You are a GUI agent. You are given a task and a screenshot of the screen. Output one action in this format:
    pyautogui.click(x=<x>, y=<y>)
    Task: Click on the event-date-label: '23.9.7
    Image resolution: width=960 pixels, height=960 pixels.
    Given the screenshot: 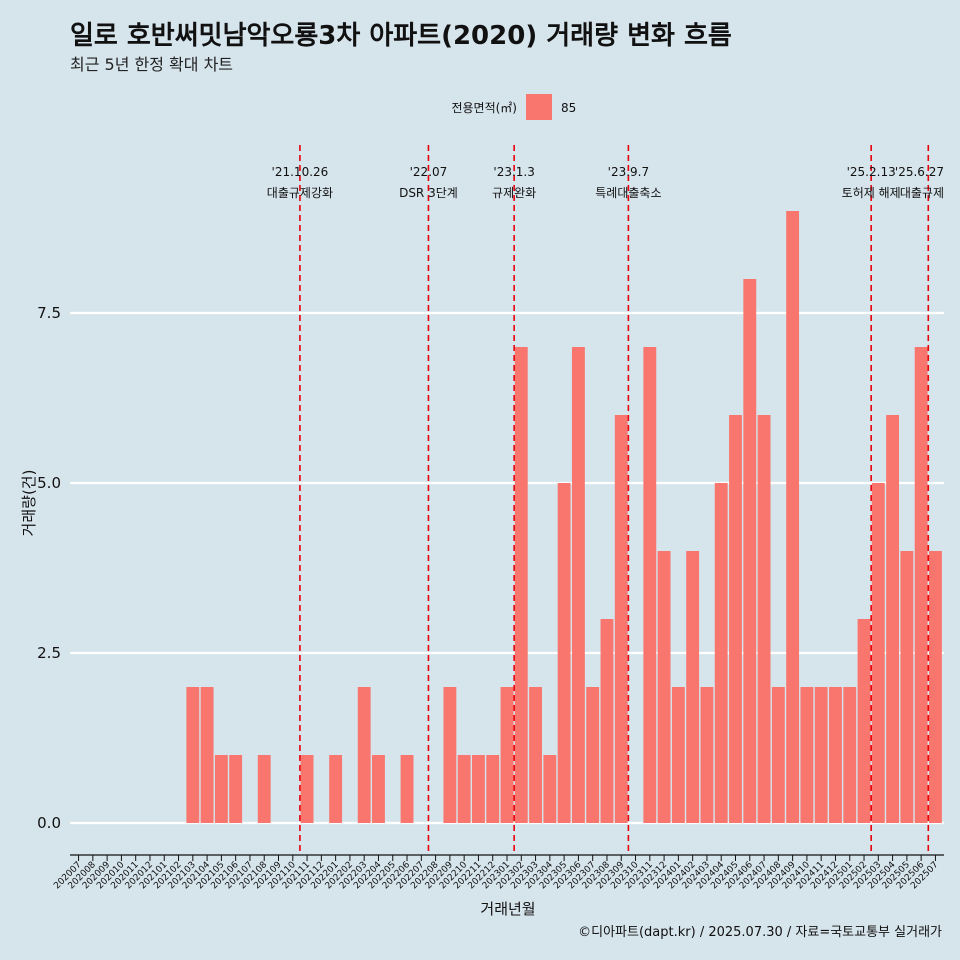 What is the action you would take?
    pyautogui.click(x=628, y=172)
    